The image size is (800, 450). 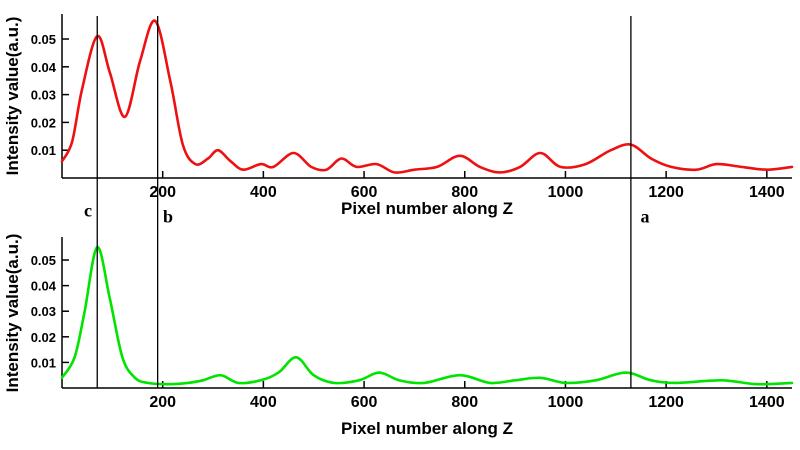 I want to click on marker-label-a: a, so click(x=645, y=216).